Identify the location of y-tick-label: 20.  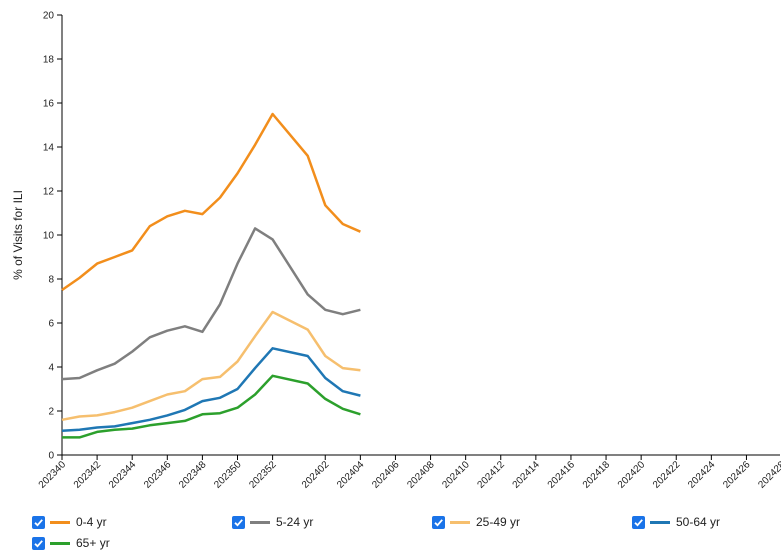
(49, 16).